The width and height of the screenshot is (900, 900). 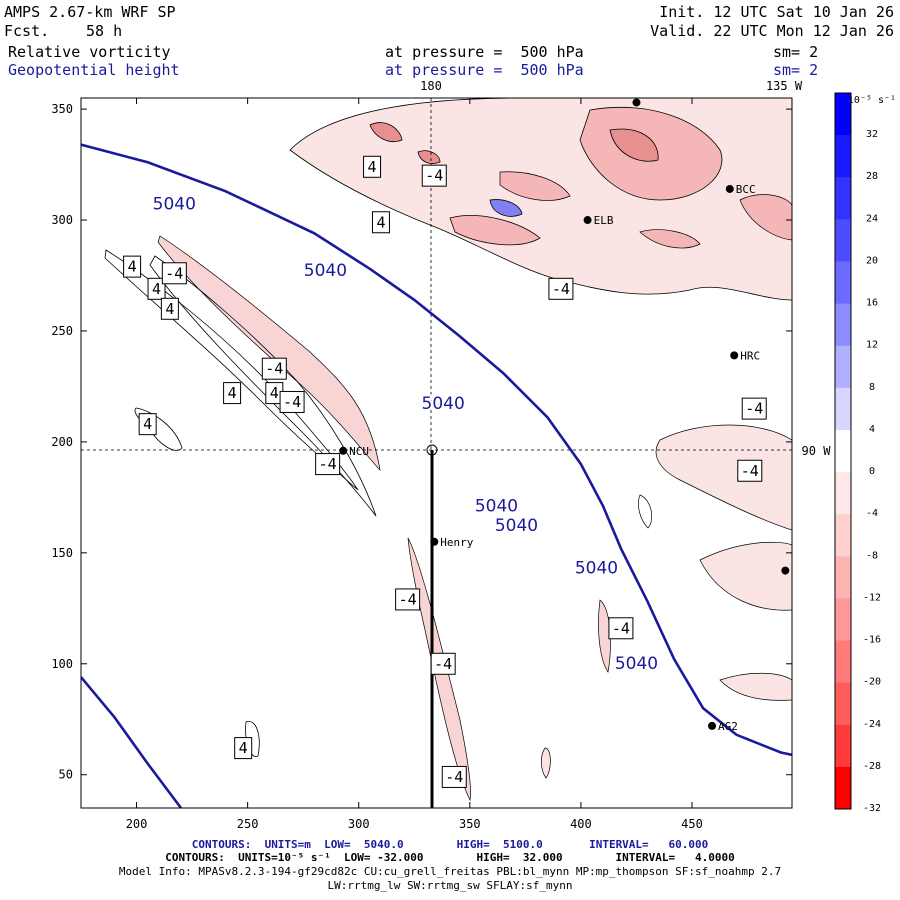 I want to click on x-tick-label: 200, so click(x=137, y=824).